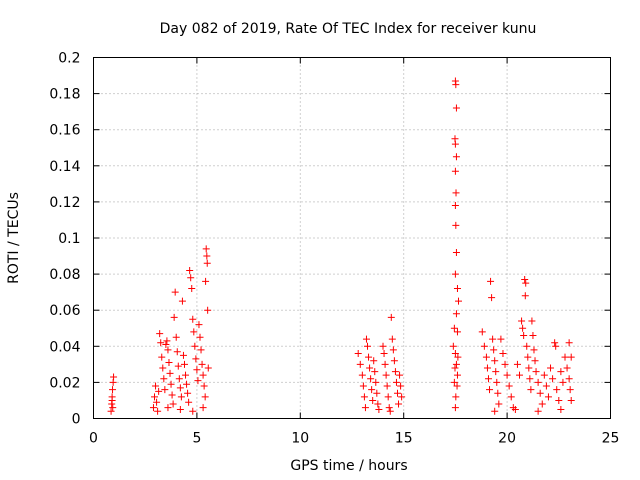 The width and height of the screenshot is (640, 480). Describe the element at coordinates (300, 439) in the screenshot. I see `x-tick-label: 10` at that location.